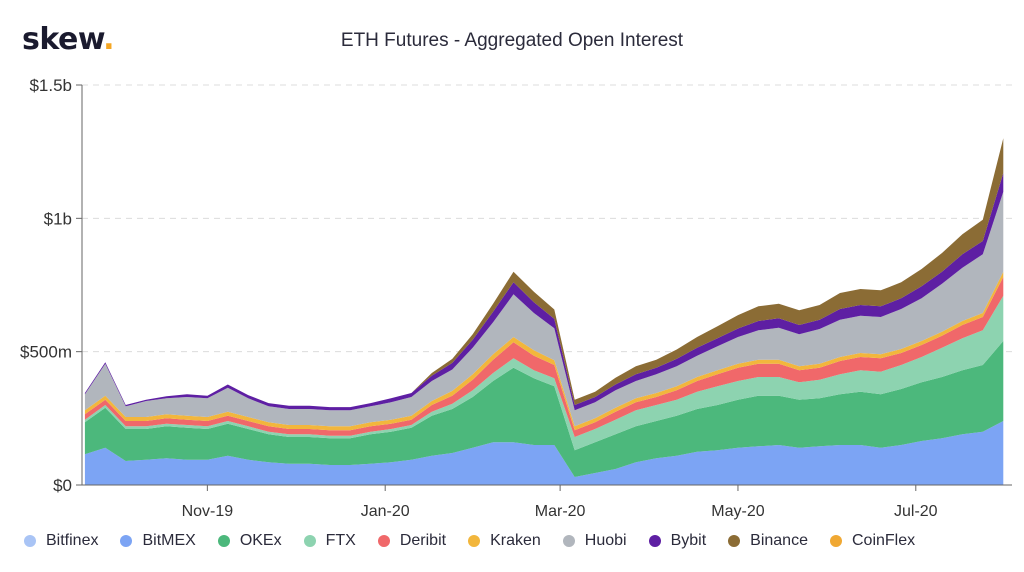  Describe the element at coordinates (62, 485) in the screenshot. I see `y-tick-label: $0` at that location.